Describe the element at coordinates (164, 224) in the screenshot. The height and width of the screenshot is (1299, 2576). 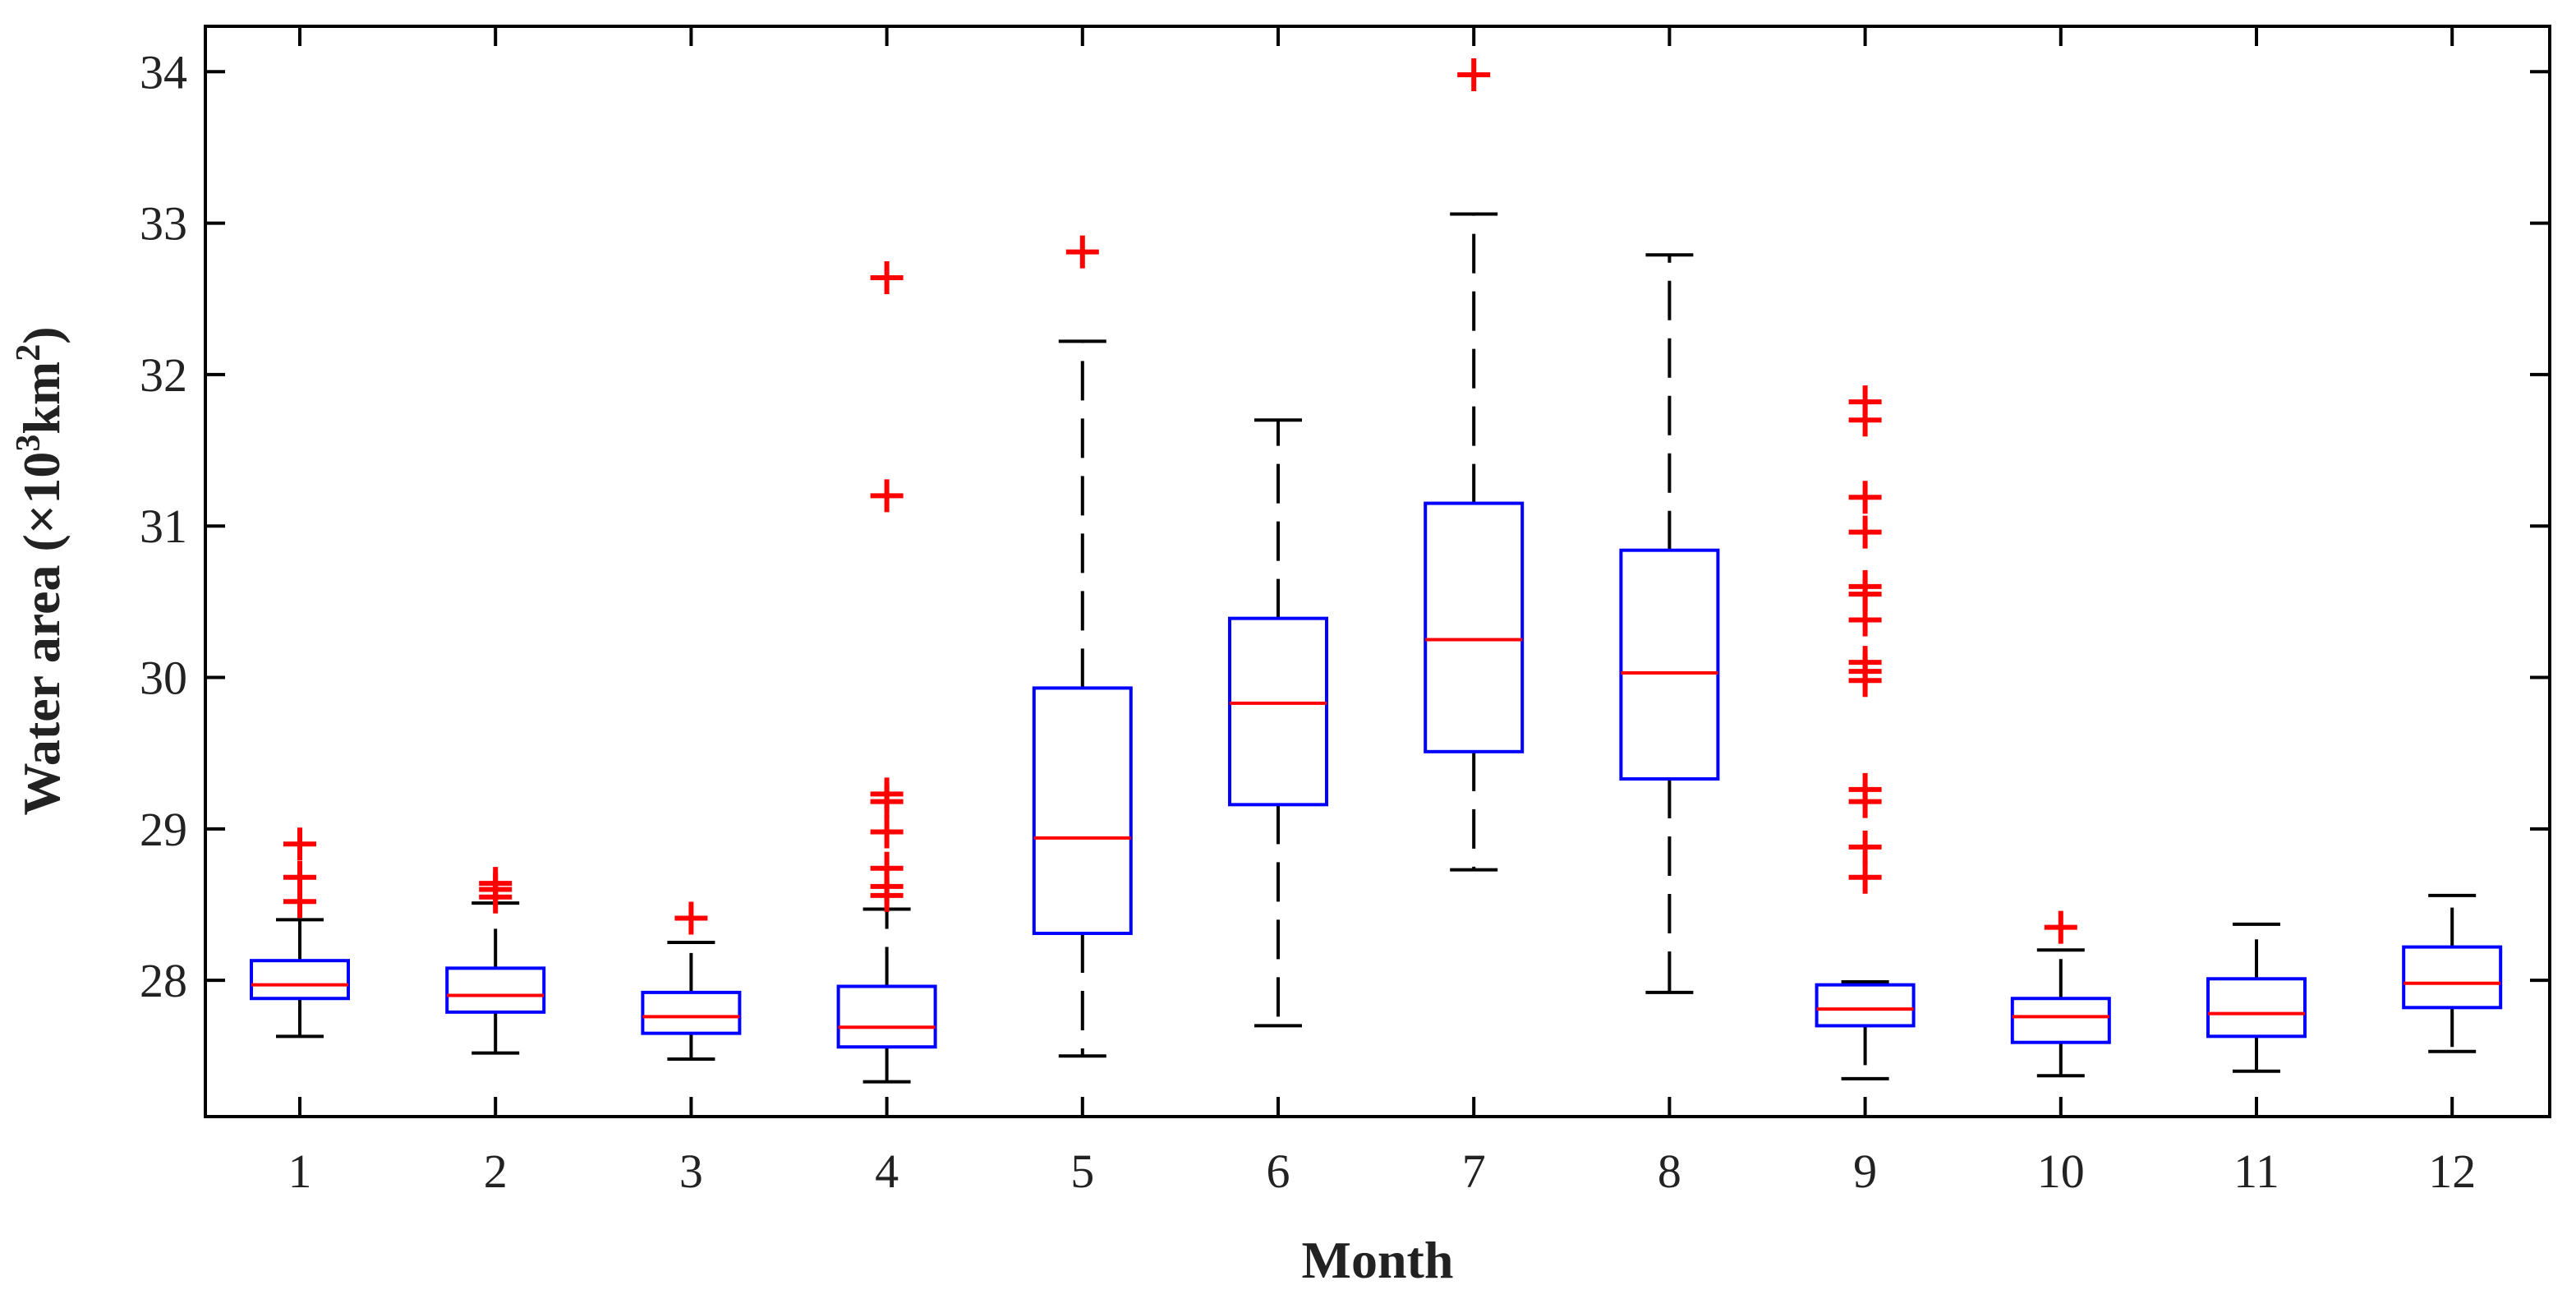
I see `y-tick-label: 33` at that location.